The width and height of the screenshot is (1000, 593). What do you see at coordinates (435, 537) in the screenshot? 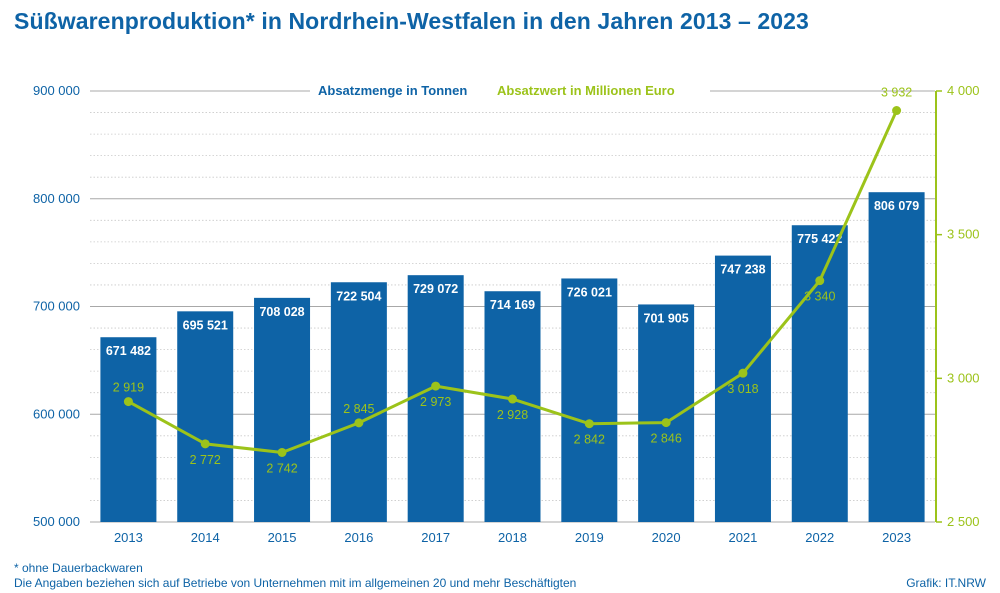
I see `x-tick-label: 2017` at bounding box center [435, 537].